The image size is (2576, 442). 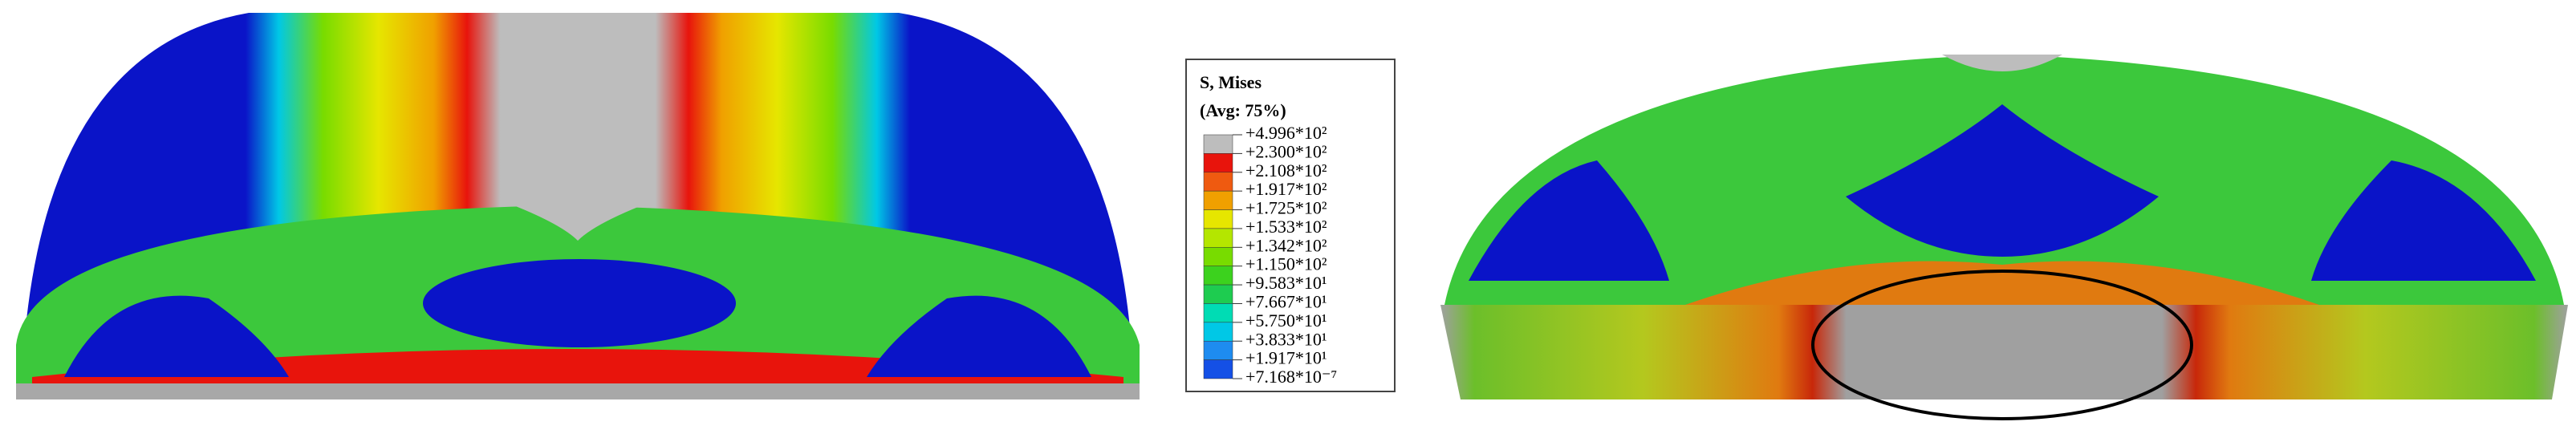 I want to click on legend-label: +5.750*10¹, so click(x=1286, y=320).